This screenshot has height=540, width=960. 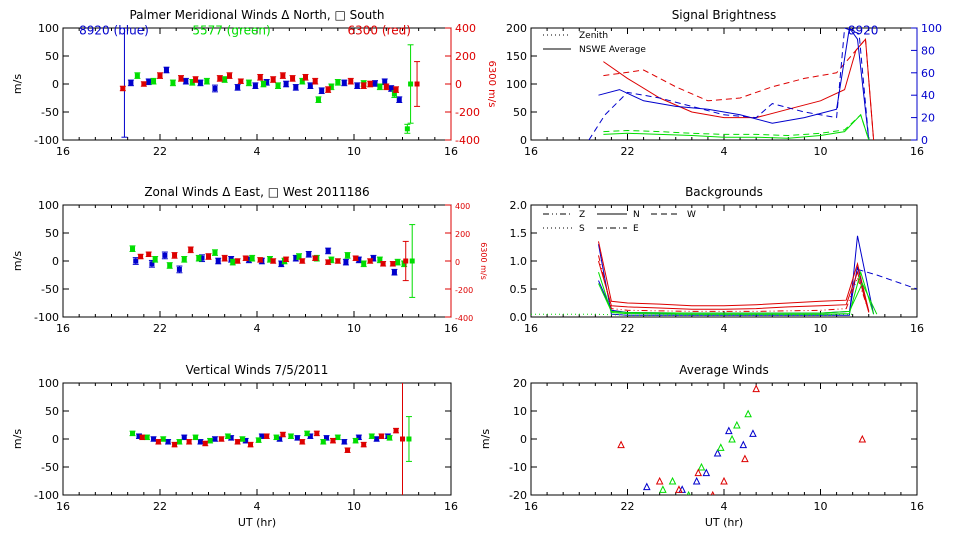 I want to click on zonal-plot-area, so click(x=272, y=261).